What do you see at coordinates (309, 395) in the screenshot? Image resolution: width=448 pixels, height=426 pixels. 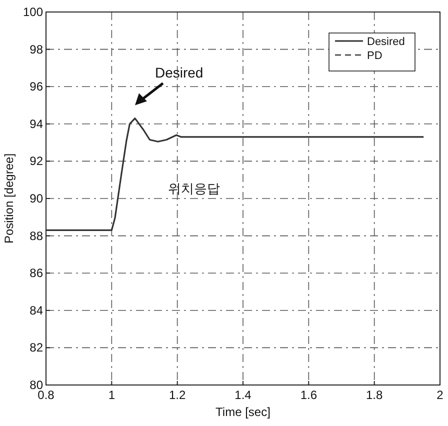 I see `x-tick-label: 1.6` at bounding box center [309, 395].